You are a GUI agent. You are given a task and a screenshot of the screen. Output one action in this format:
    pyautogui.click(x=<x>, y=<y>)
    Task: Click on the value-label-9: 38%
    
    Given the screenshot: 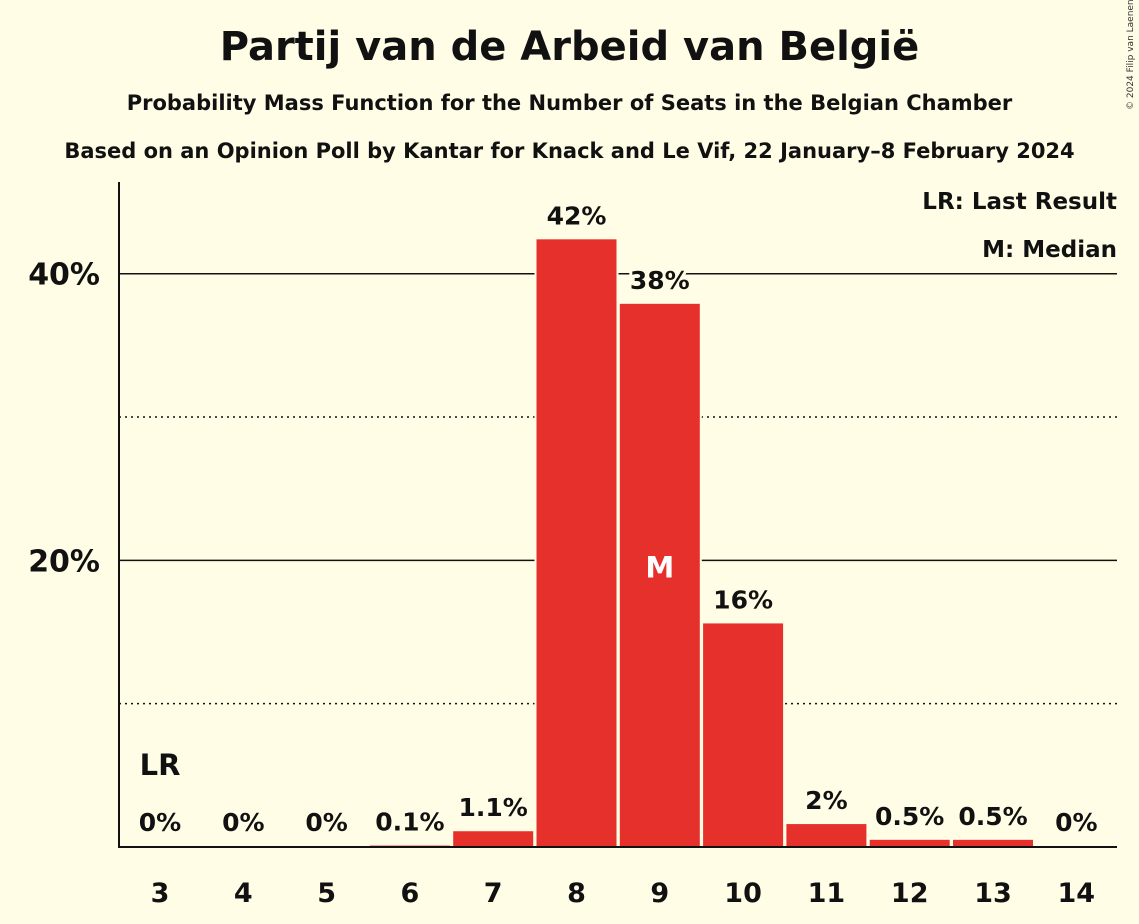 What is the action you would take?
    pyautogui.click(x=660, y=280)
    